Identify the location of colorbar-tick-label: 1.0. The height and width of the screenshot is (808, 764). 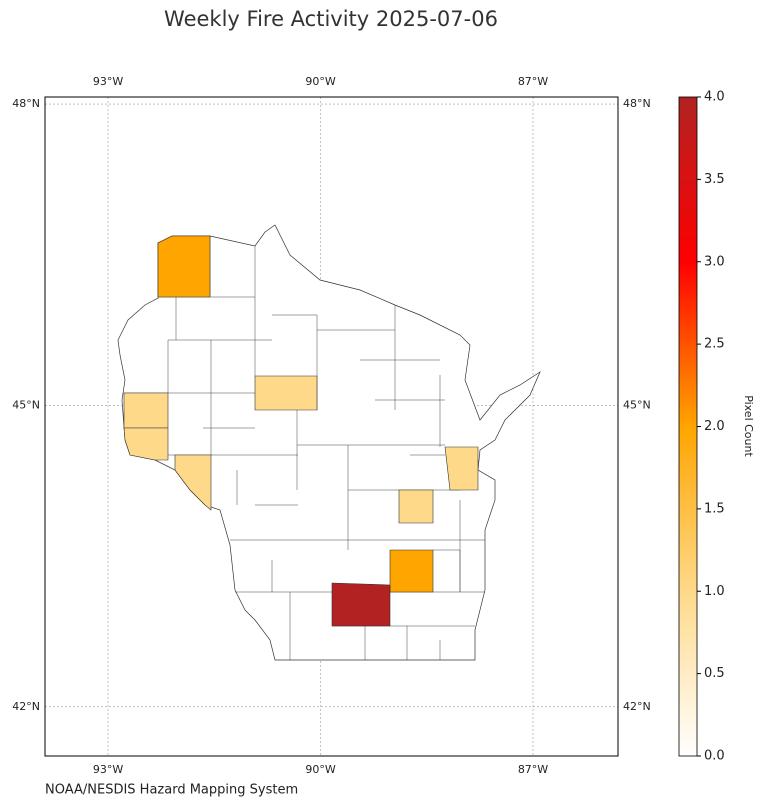
(714, 591).